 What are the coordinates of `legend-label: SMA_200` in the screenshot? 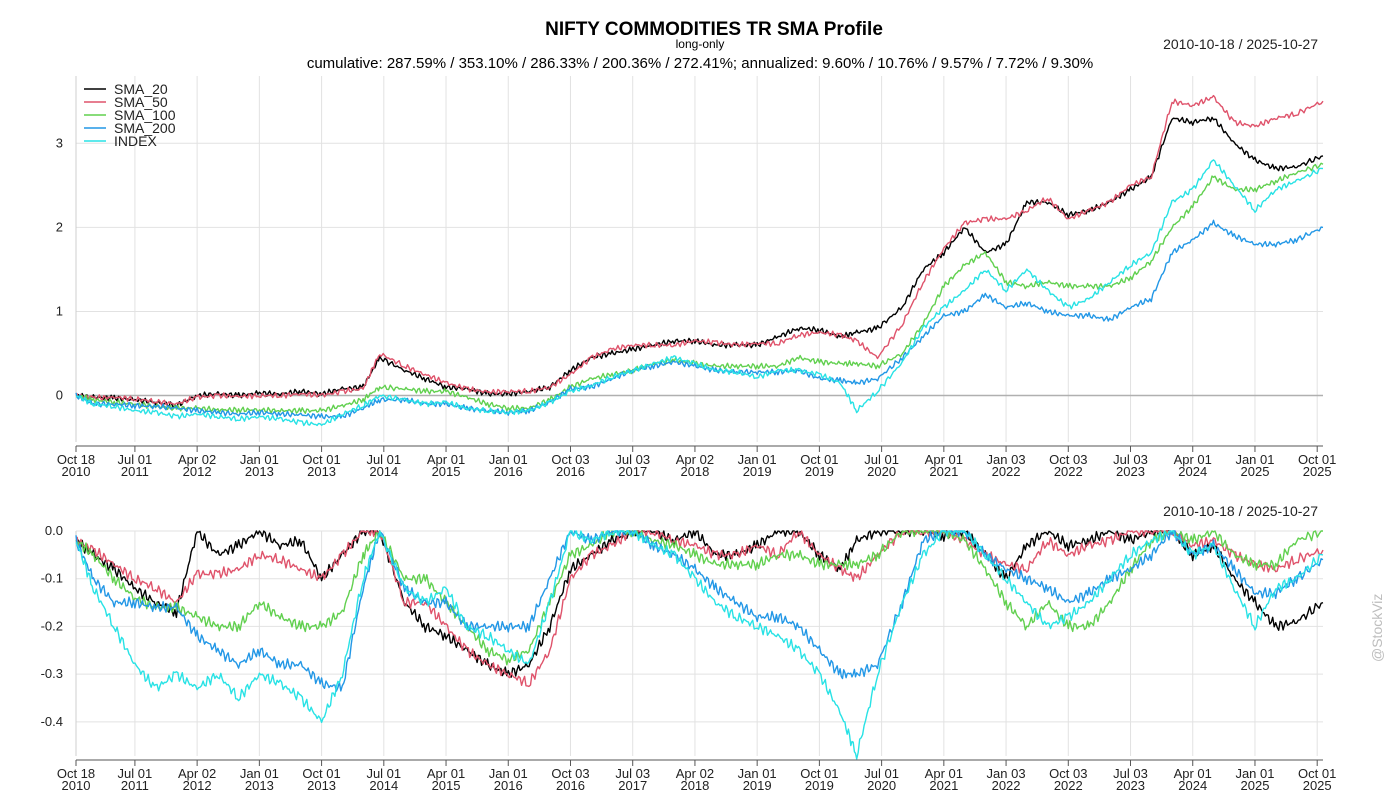 It's located at (145, 128).